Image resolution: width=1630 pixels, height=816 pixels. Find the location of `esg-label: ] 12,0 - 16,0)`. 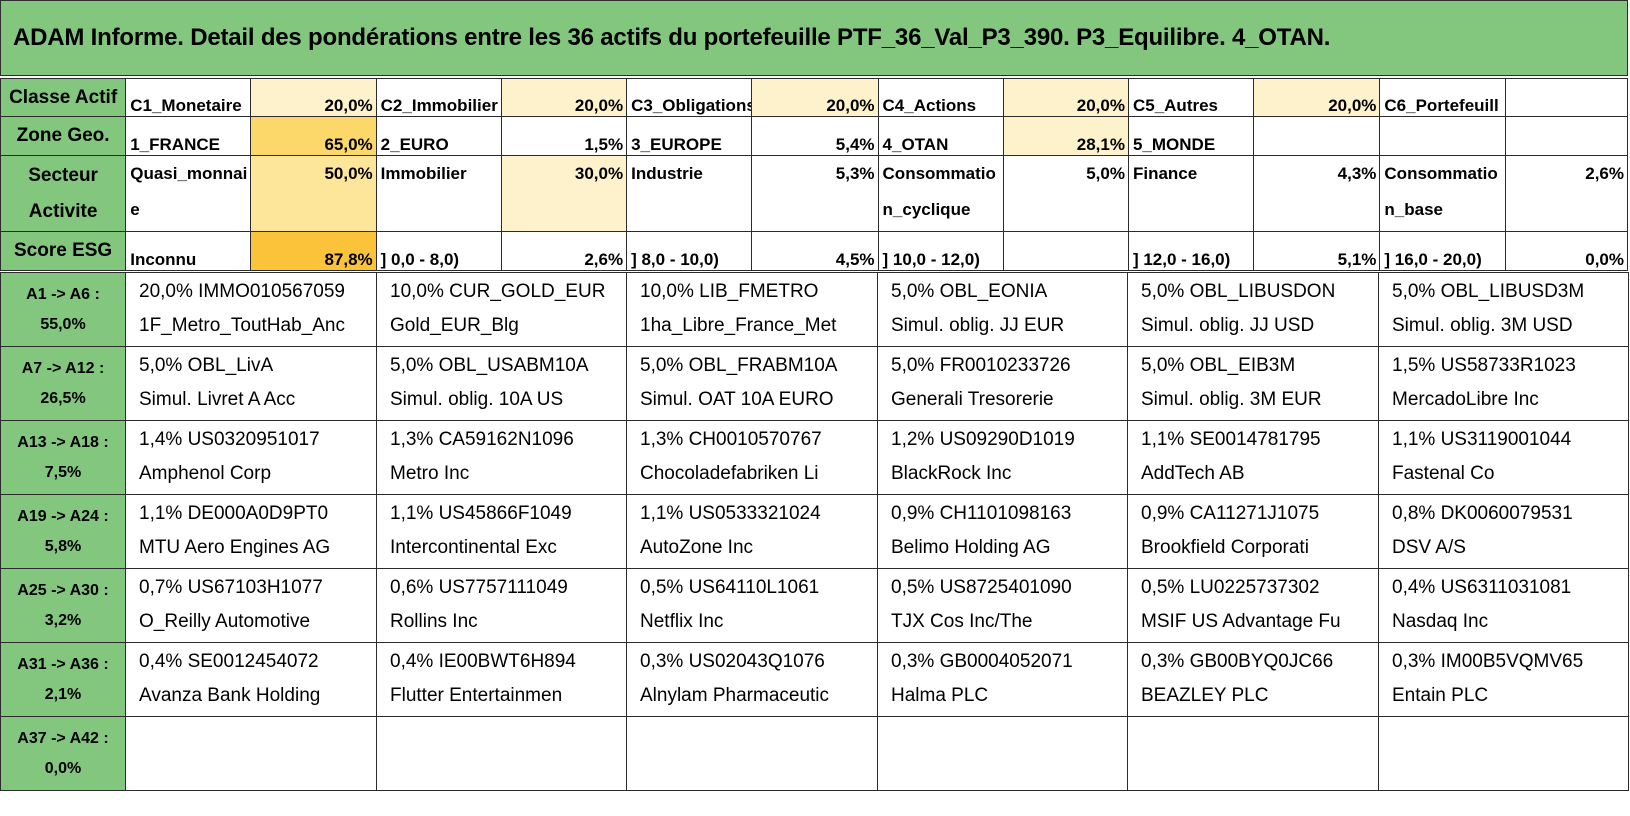

esg-label: ] 12,0 - 16,0) is located at coordinates (1191, 251).